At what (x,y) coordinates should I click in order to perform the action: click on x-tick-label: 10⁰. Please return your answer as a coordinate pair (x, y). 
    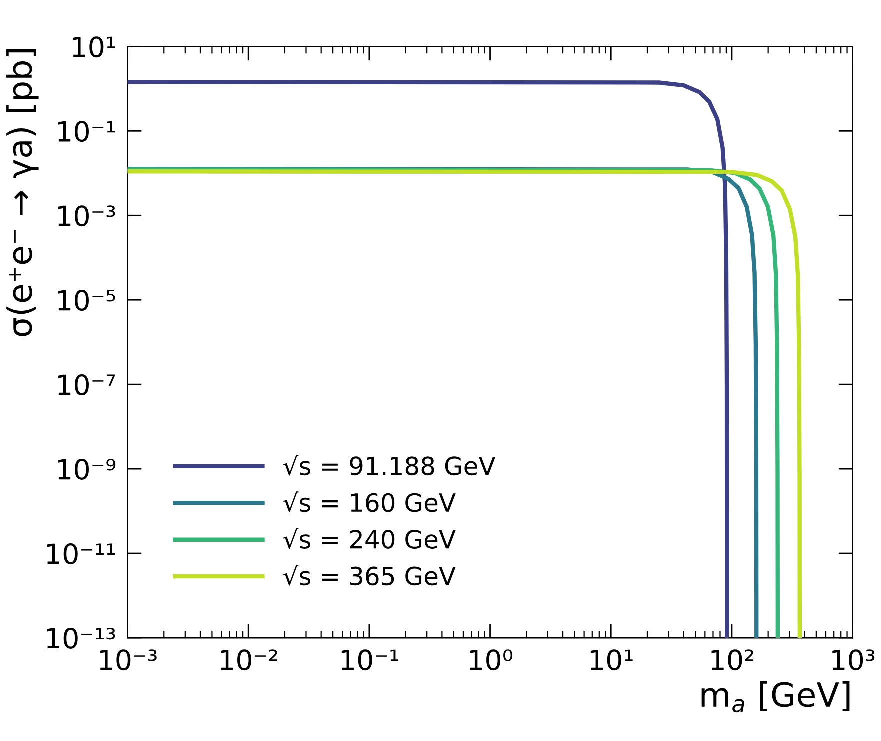
    Looking at the image, I should click on (491, 660).